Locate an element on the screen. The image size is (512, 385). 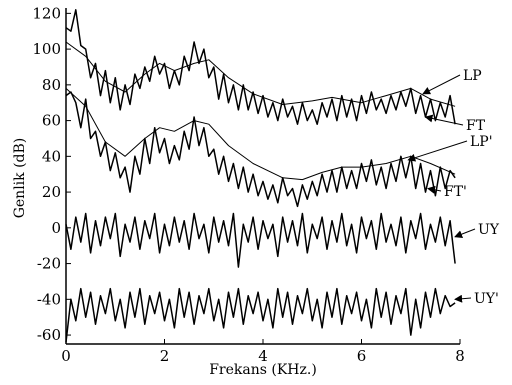
x-tick-label-3: 6 is located at coordinates (362, 356).